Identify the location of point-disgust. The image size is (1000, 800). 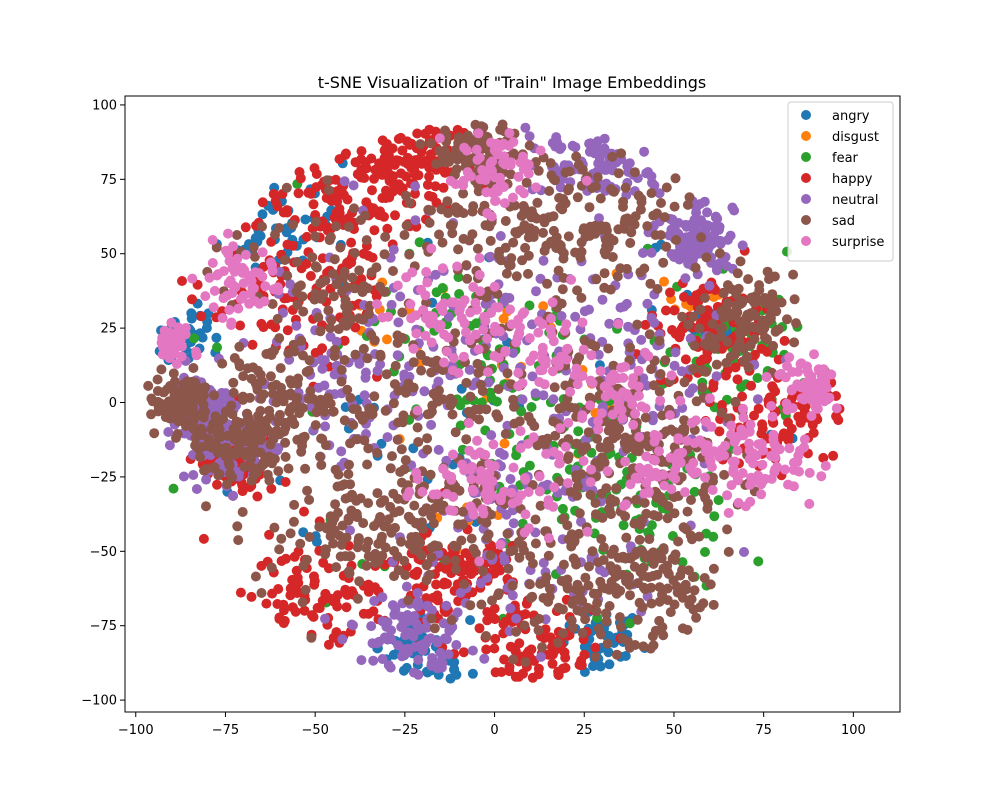
(504, 443).